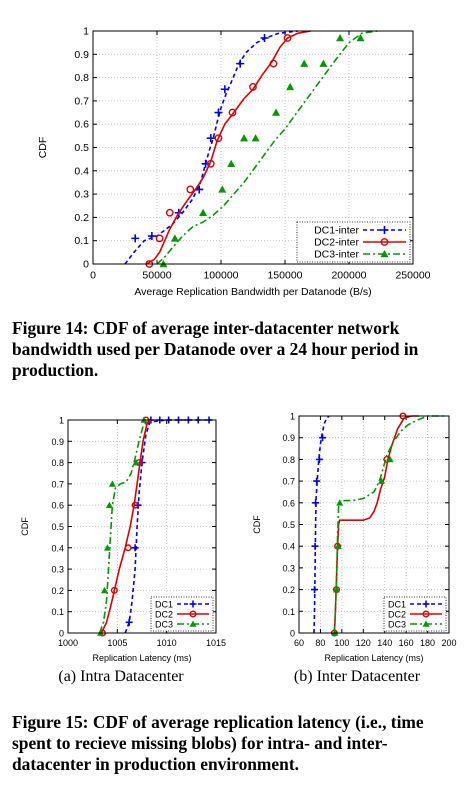 The height and width of the screenshot is (786, 474). What do you see at coordinates (43, 148) in the screenshot?
I see `fig14-ylabel: CDF` at bounding box center [43, 148].